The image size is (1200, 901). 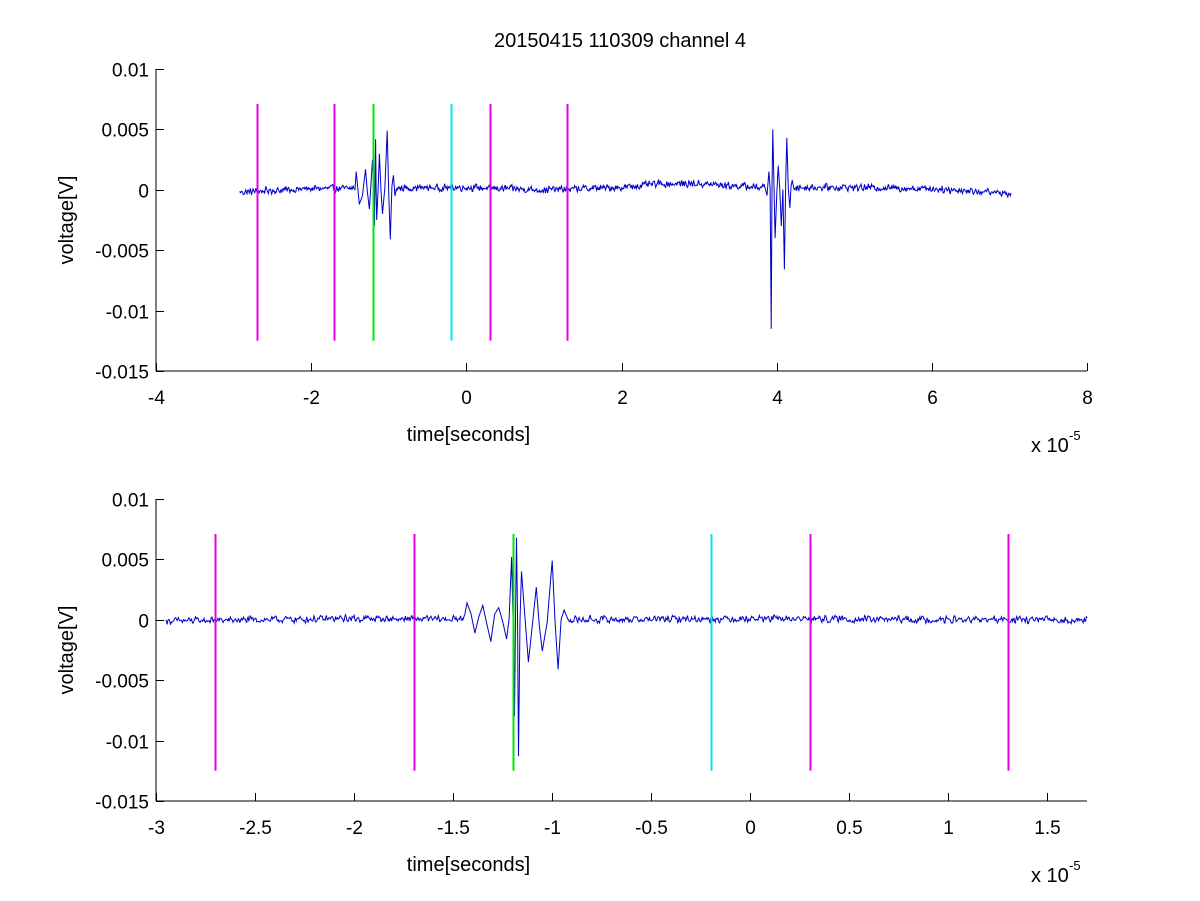 What do you see at coordinates (122, 373) in the screenshot?
I see `top-y-tick-label: -0.015` at bounding box center [122, 373].